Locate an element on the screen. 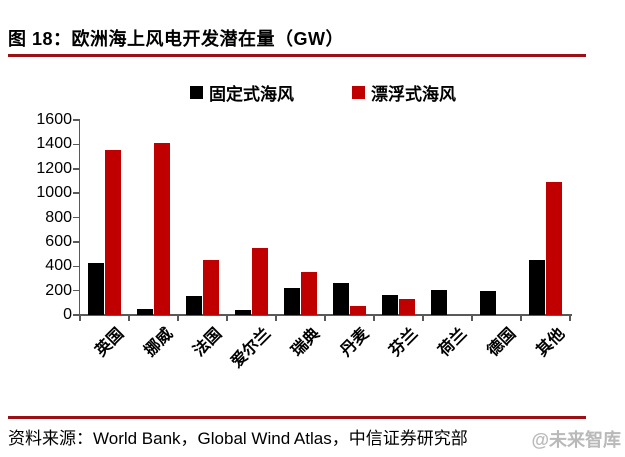  x-axis-label: 德国 is located at coordinates (502, 342).